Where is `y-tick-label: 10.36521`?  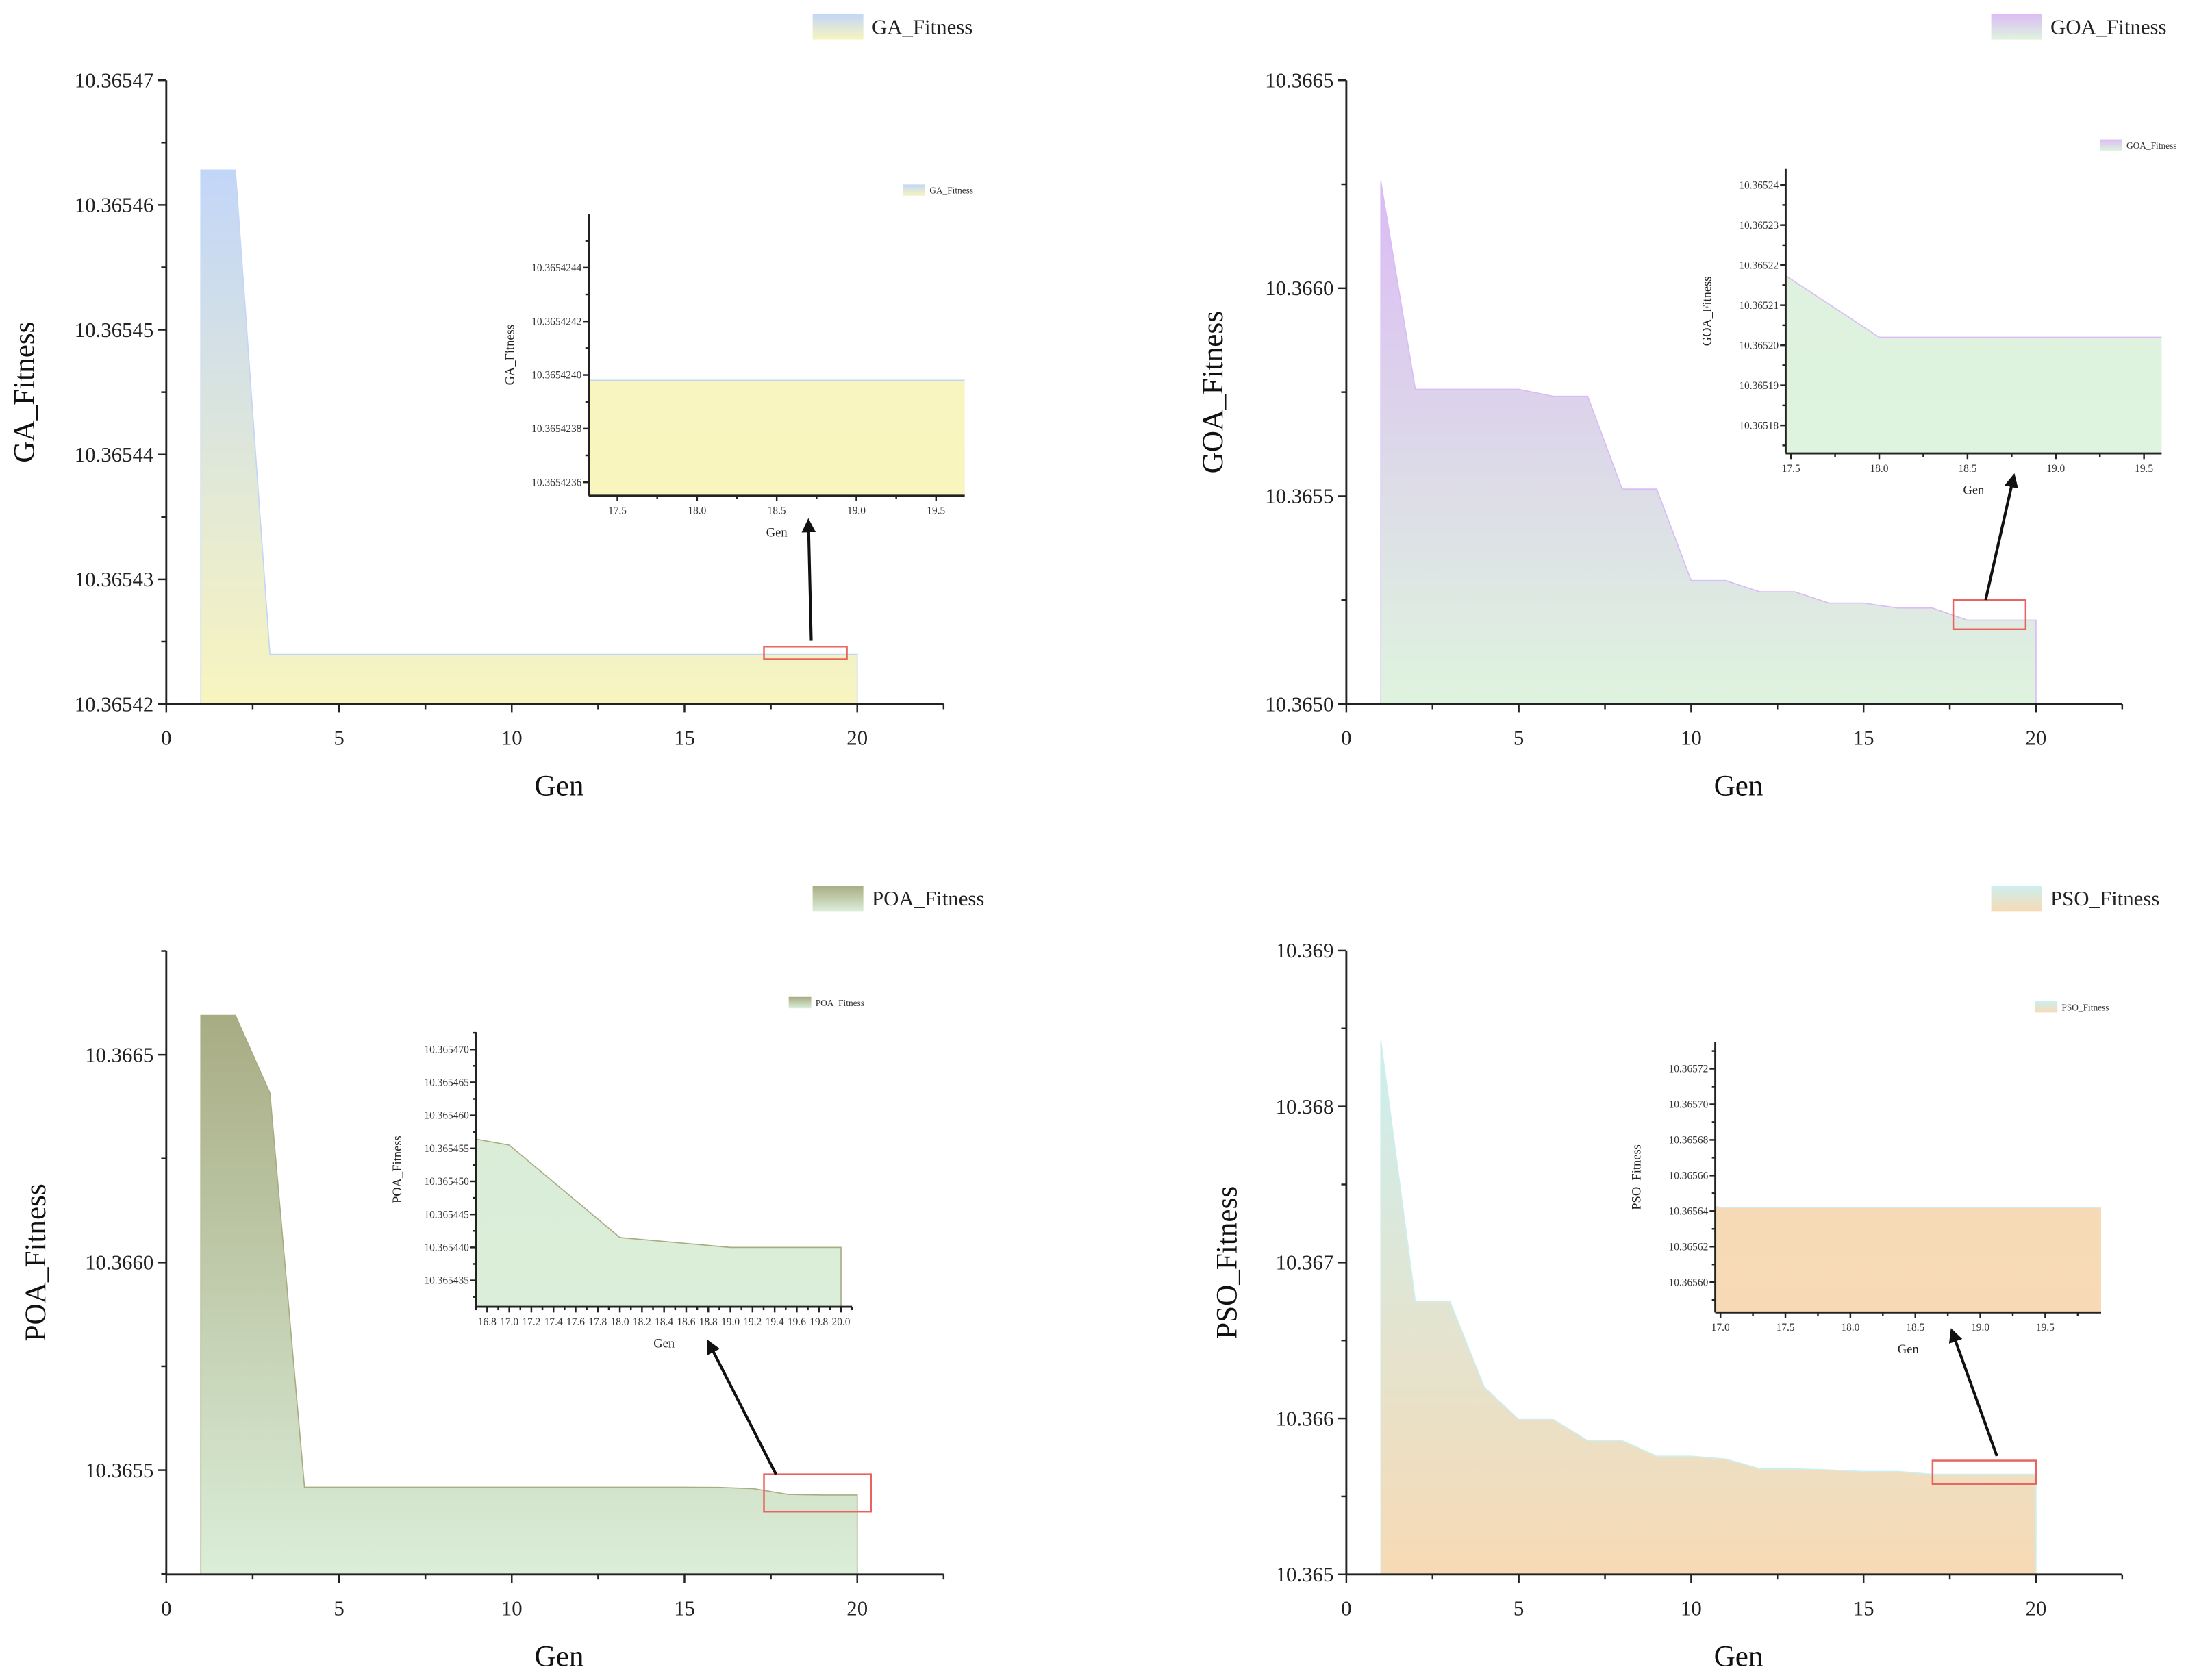
y-tick-label: 10.36521 is located at coordinates (1759, 306).